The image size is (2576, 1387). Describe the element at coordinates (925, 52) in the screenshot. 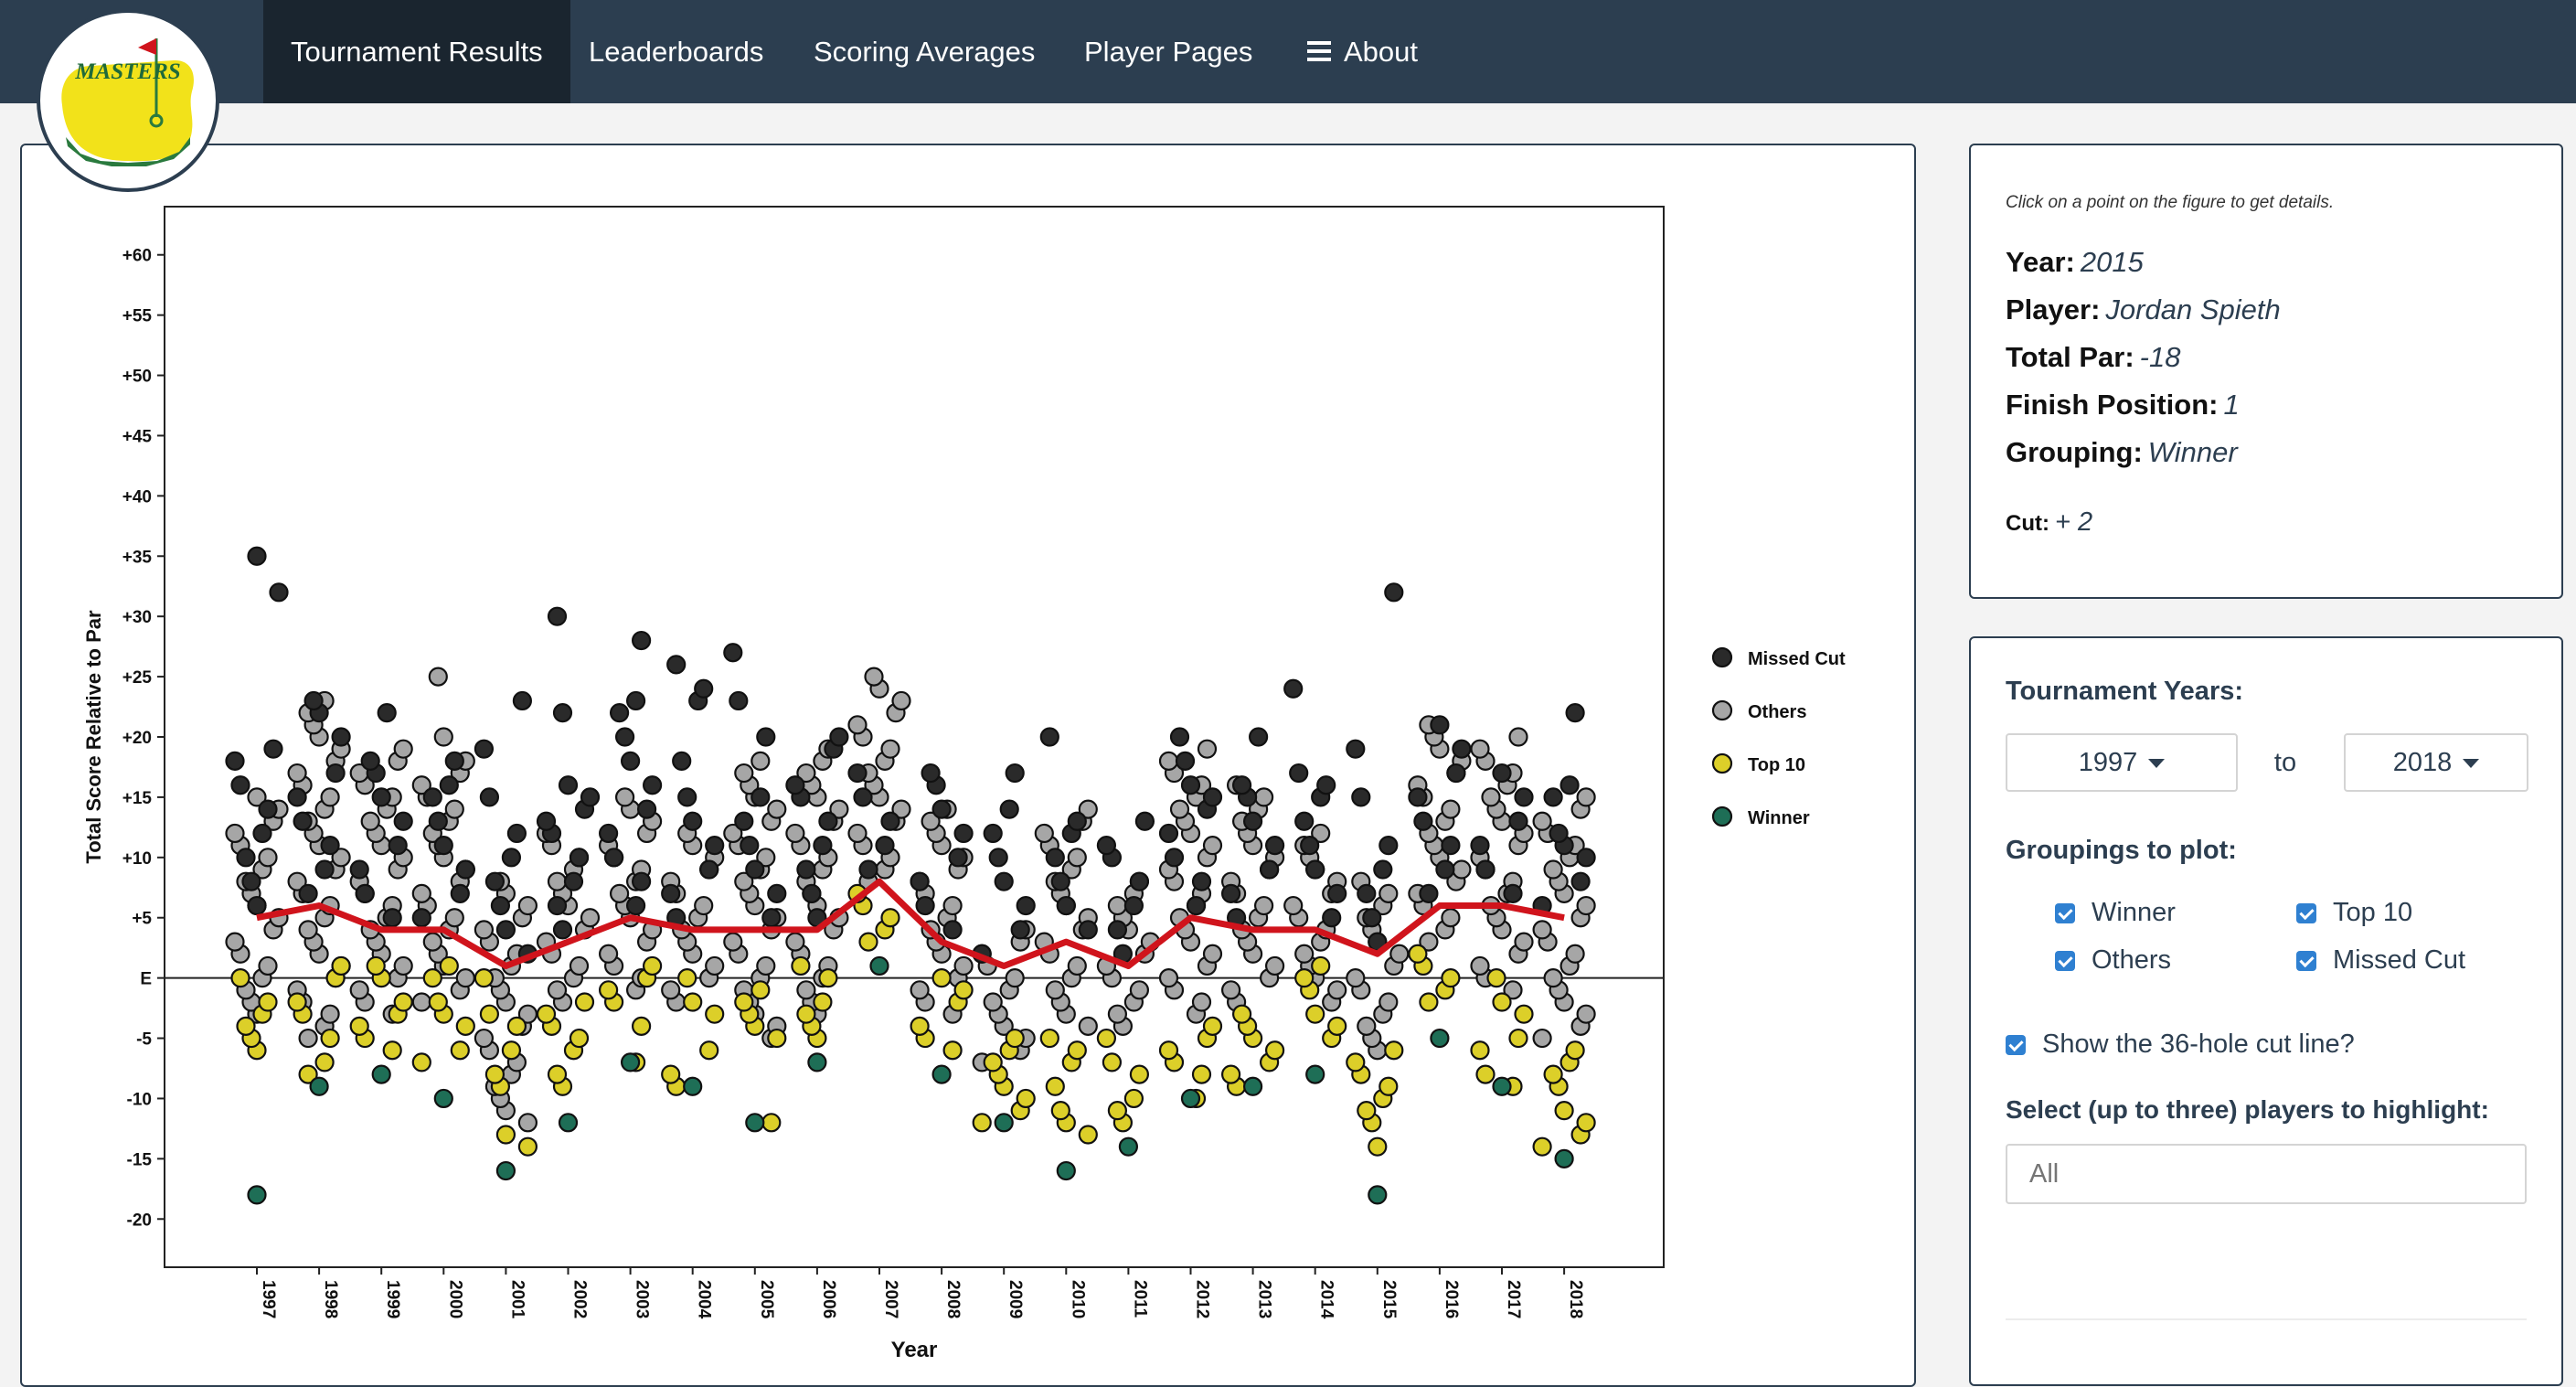

I see `nav-scoring-averages: Scoring Averages` at that location.